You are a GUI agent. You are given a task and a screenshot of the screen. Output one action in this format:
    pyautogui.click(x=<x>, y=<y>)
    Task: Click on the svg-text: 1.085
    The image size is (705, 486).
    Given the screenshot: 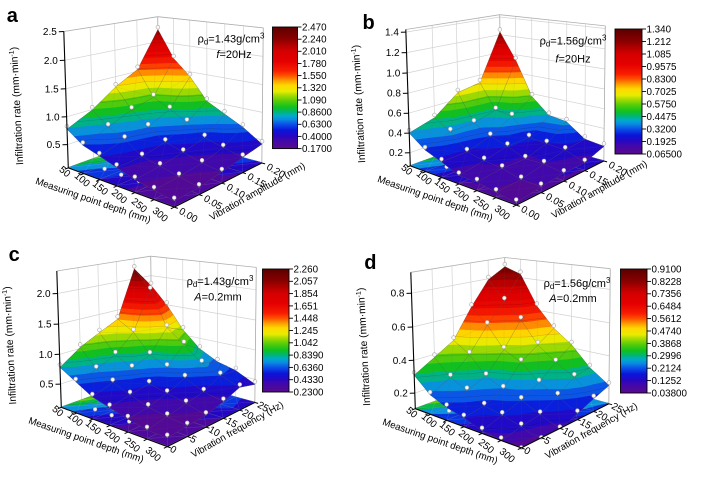 What is the action you would take?
    pyautogui.click(x=659, y=54)
    